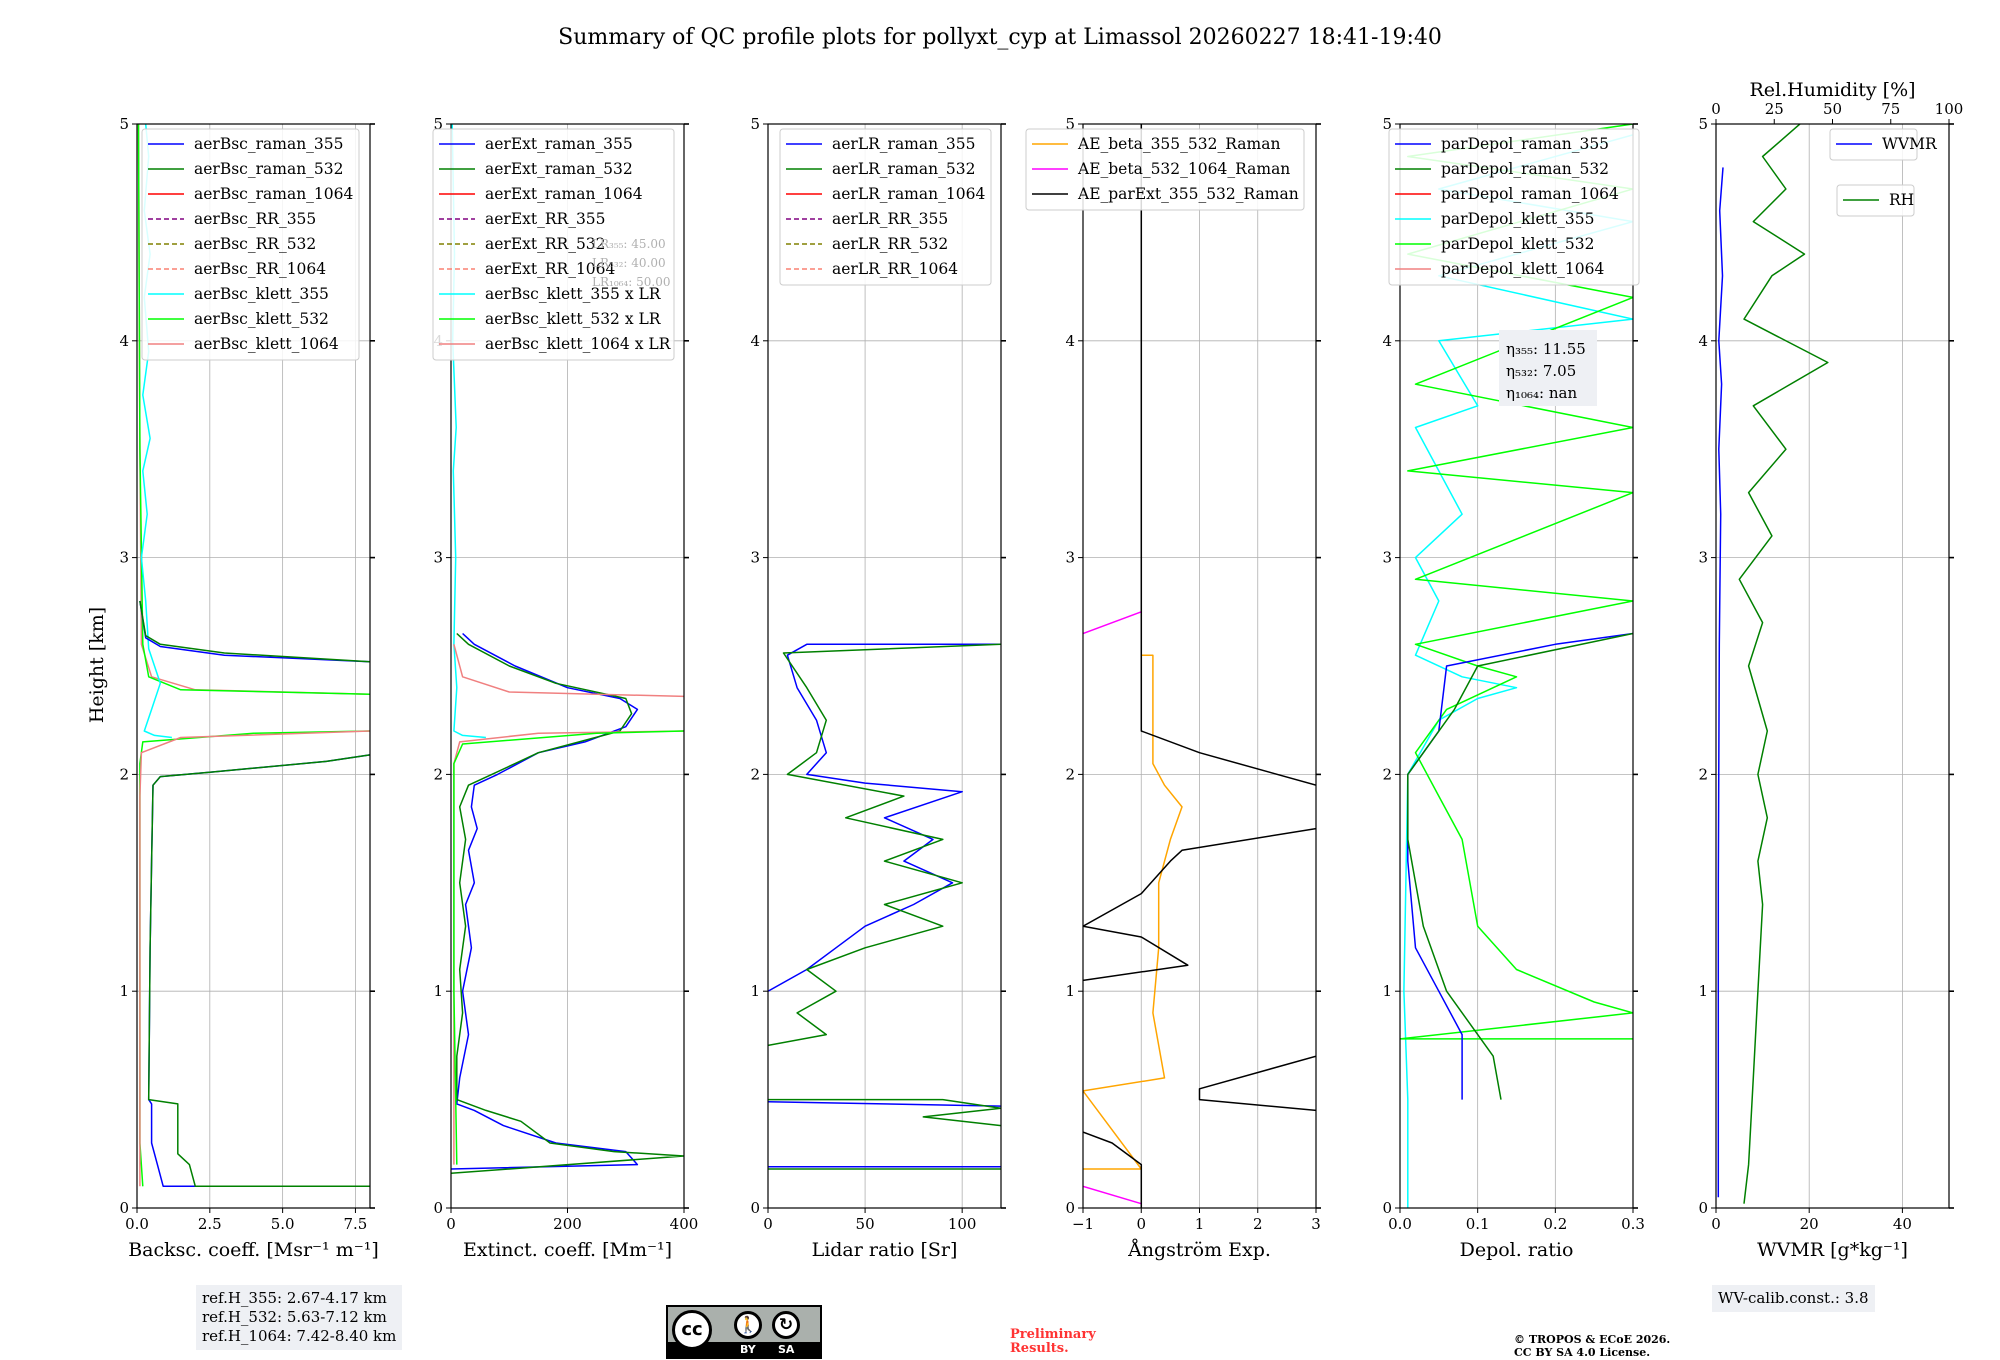  Describe the element at coordinates (269, 144) in the screenshot. I see `legend-entry: aerBsc_raman_355` at that location.